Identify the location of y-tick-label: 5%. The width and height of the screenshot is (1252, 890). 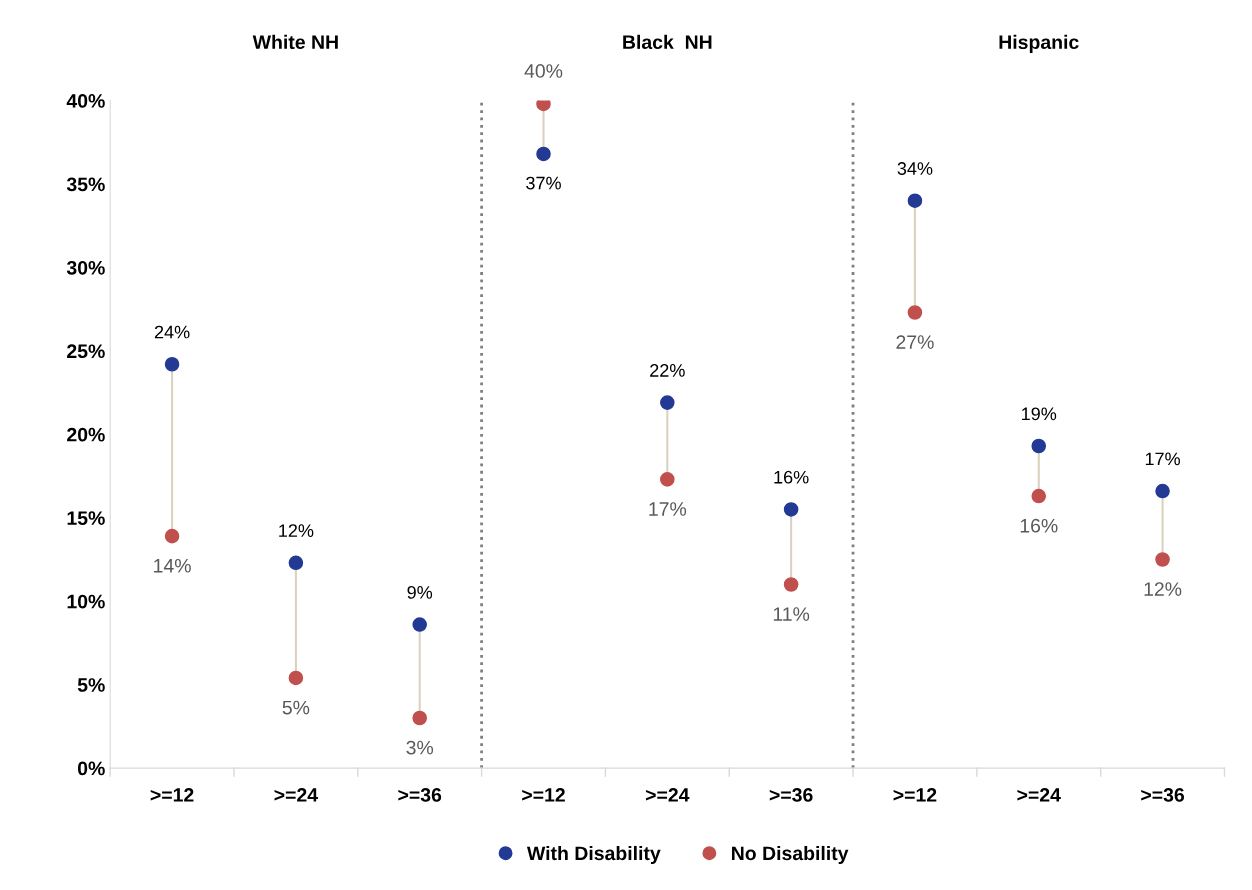
(91, 685).